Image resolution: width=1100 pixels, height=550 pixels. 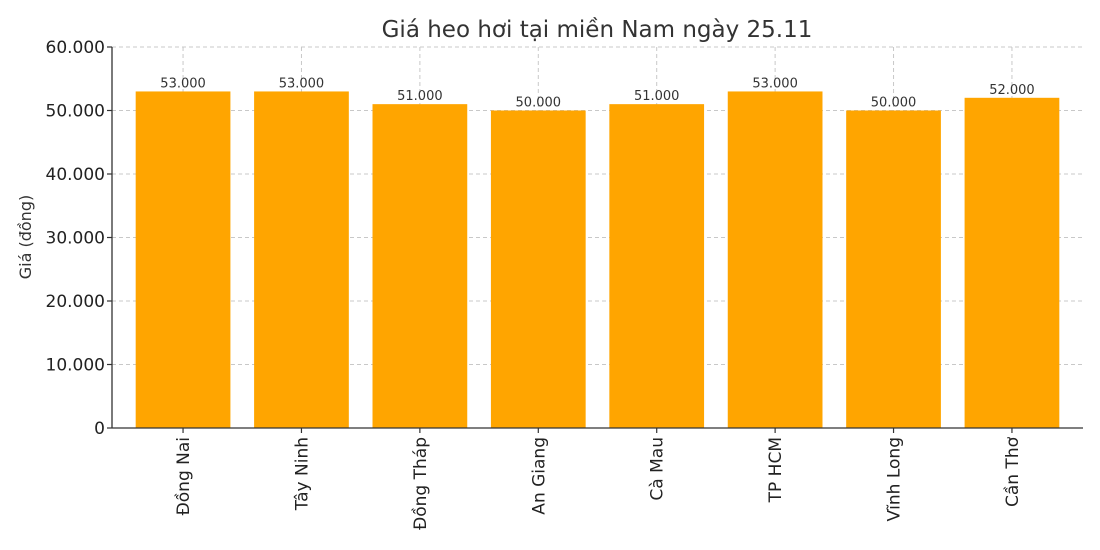 What do you see at coordinates (539, 476) in the screenshot?
I see `x-tick-label: An Giang` at bounding box center [539, 476].